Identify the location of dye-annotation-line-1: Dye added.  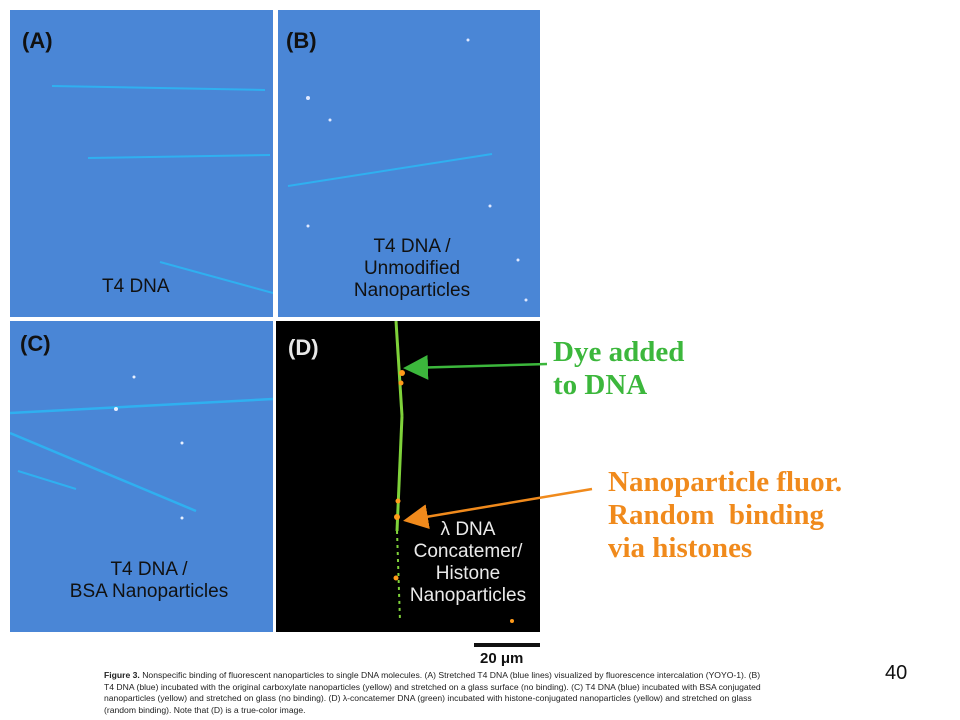
(619, 352).